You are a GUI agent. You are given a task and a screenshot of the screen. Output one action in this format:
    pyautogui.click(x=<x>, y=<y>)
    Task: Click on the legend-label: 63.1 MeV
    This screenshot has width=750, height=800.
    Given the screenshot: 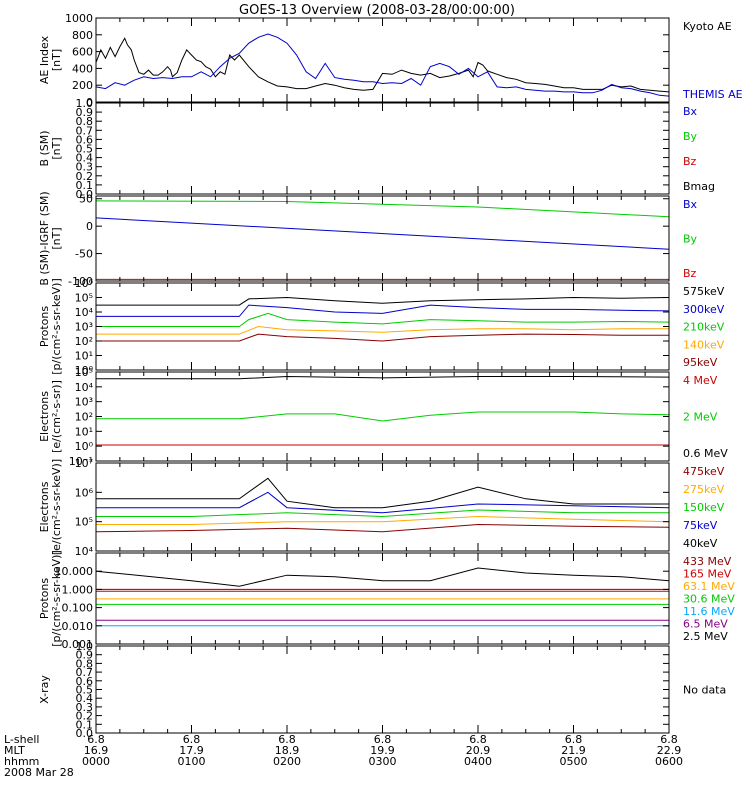 What is the action you would take?
    pyautogui.click(x=709, y=586)
    